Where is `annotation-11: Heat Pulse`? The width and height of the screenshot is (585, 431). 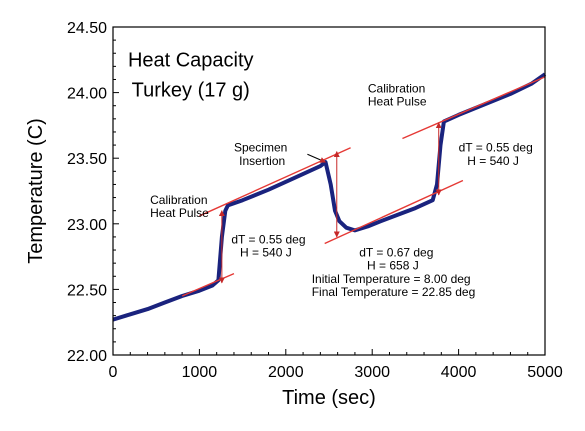 annotation-11: Heat Pulse is located at coordinates (397, 102).